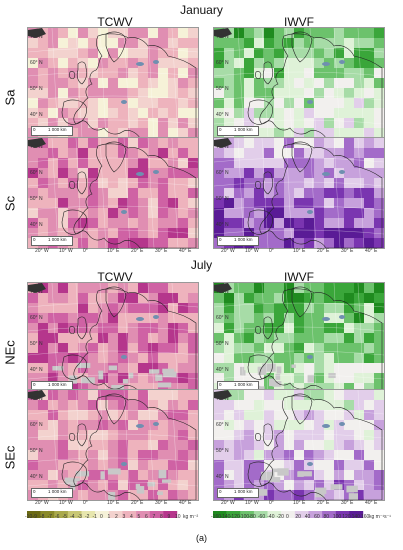 Image resolution: width=403 pixels, height=550 pixels. I want to click on colorbar-tick-label: 80, so click(326, 517).